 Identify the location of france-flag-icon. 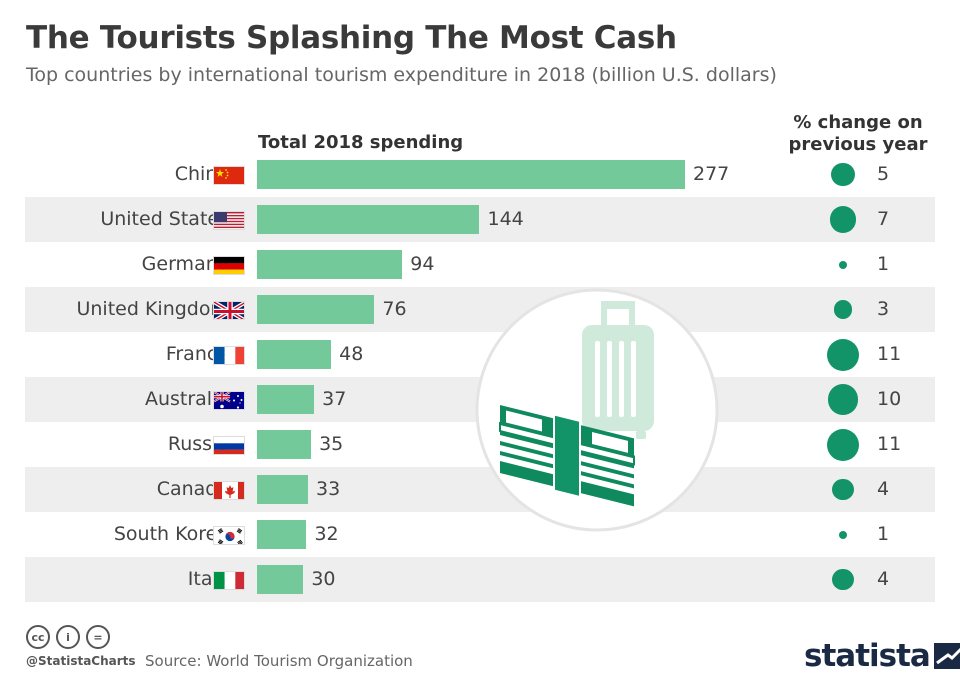
(229, 355).